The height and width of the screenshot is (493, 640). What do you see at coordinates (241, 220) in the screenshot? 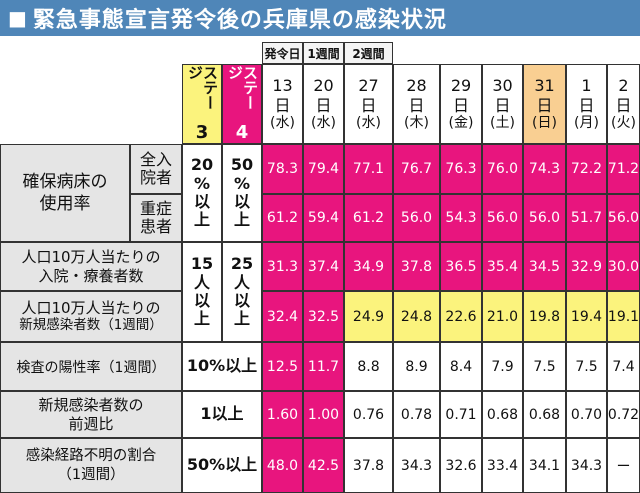
I see `threshold-text: 上` at bounding box center [241, 220].